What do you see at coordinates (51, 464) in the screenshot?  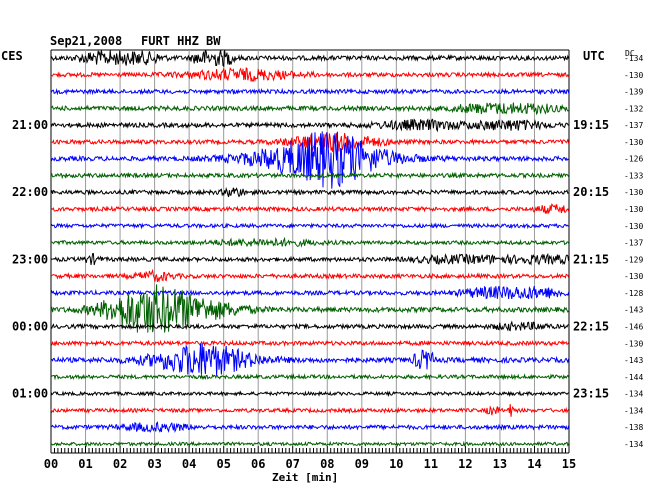 I see `tick-label-00: 00` at bounding box center [51, 464].